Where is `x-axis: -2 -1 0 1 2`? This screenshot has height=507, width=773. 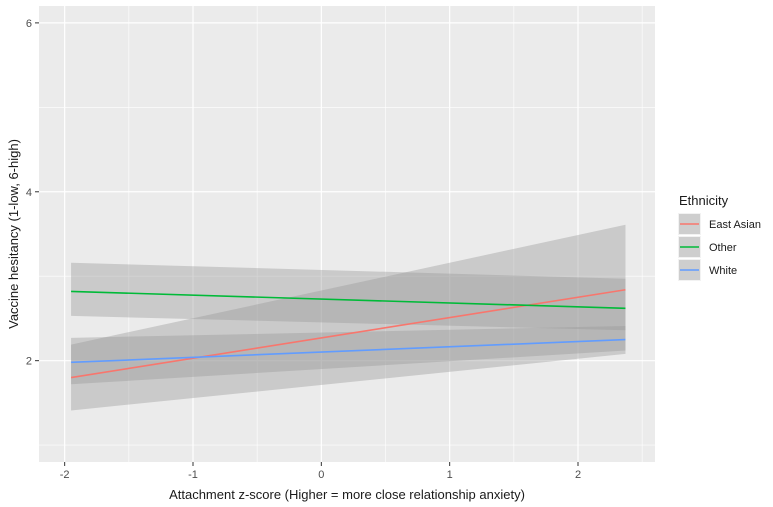 x-axis: -2 -1 0 1 2 is located at coordinates (320, 471).